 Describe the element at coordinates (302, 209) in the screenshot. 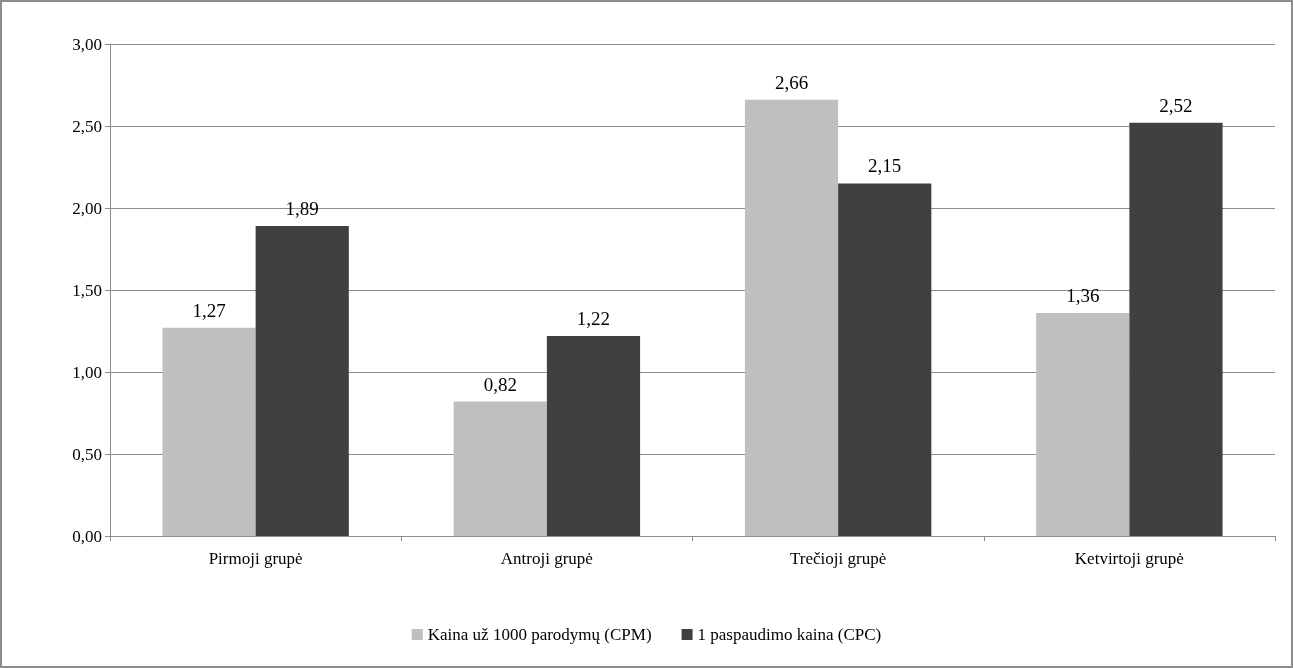

I see `data-label: 1,89` at that location.